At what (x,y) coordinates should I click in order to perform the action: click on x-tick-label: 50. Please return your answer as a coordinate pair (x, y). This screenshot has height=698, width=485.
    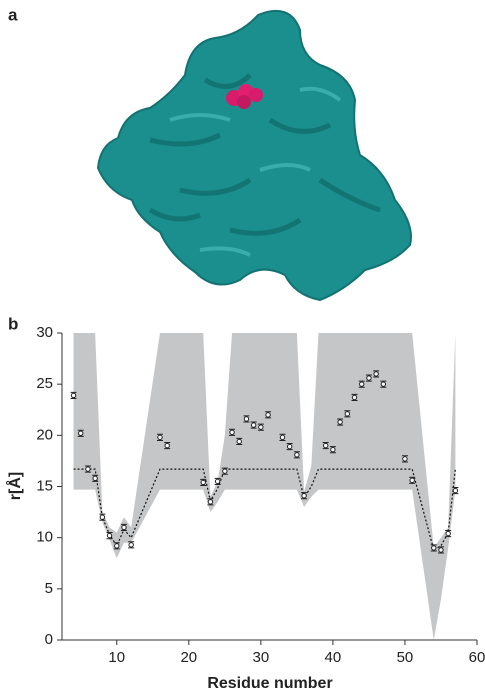
    Looking at the image, I should click on (405, 657).